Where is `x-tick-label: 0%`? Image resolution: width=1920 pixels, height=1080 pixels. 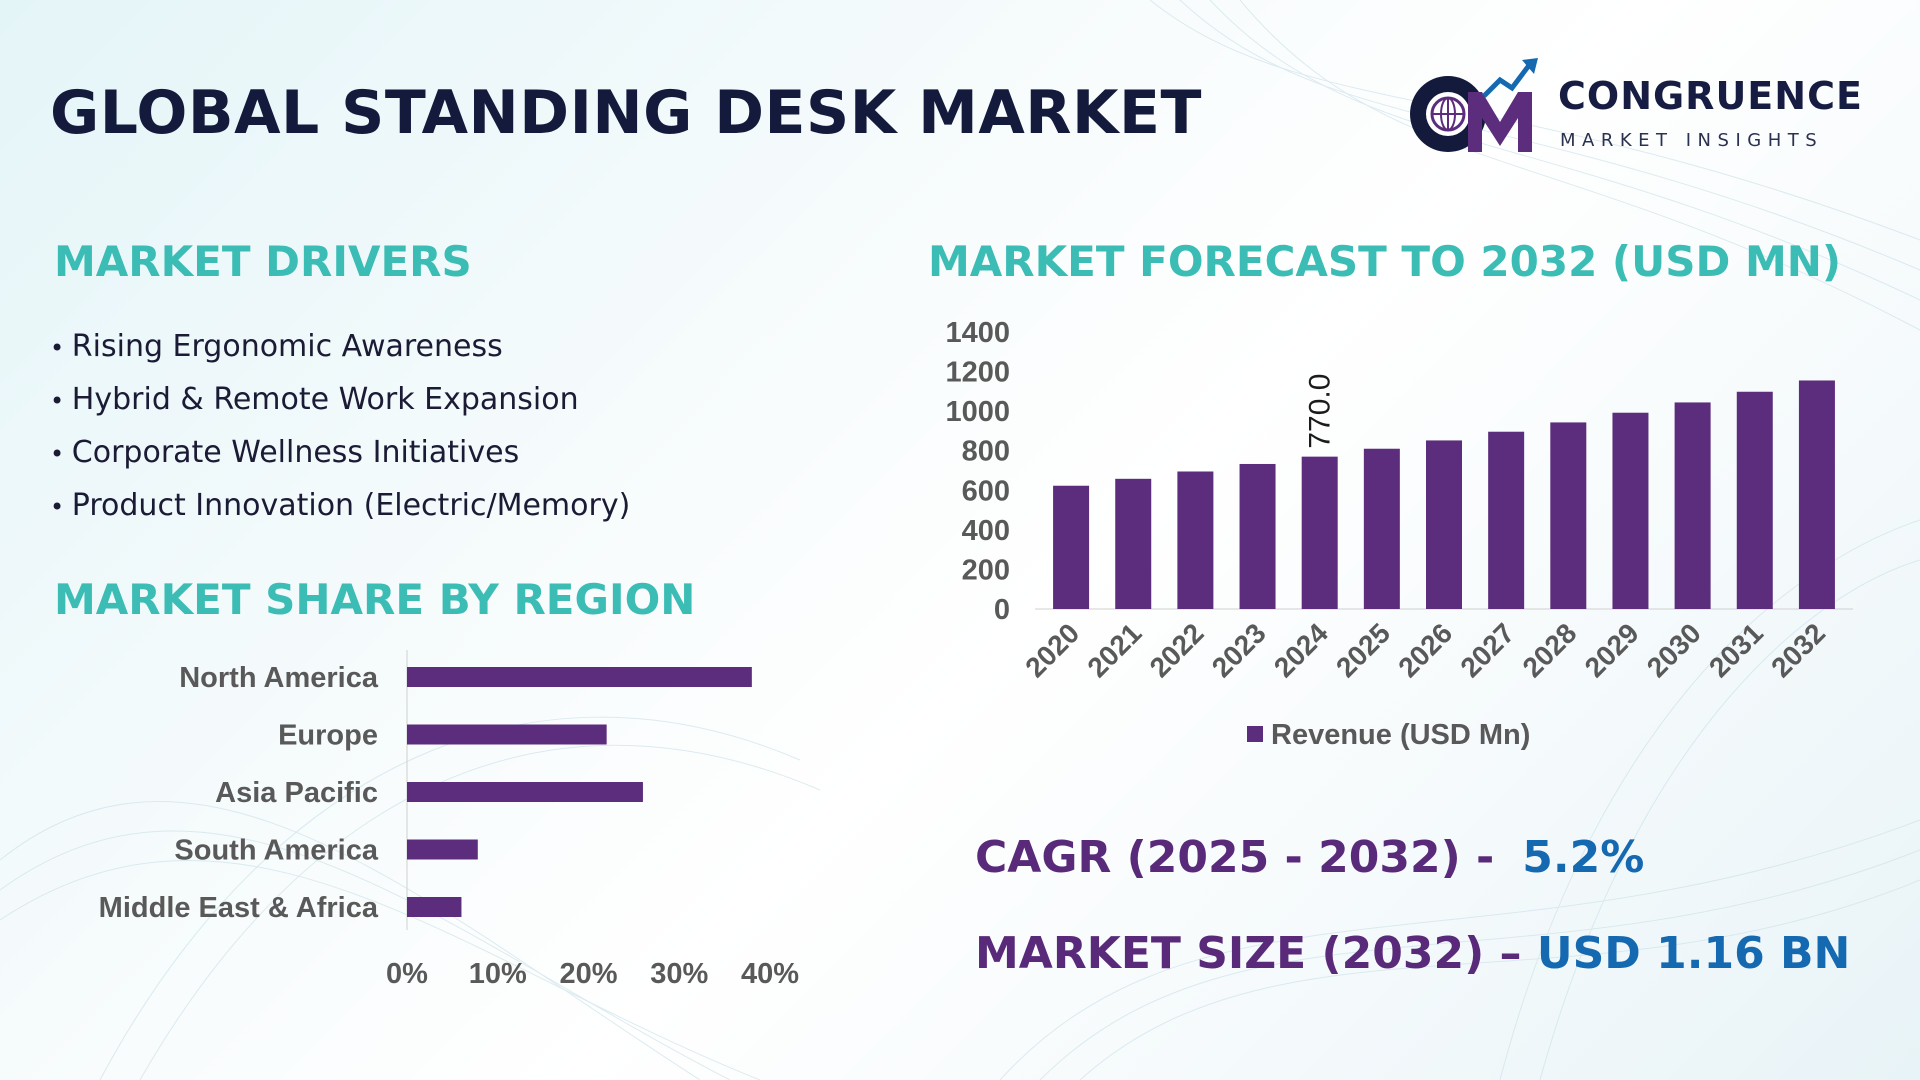 x-tick-label: 0% is located at coordinates (407, 974).